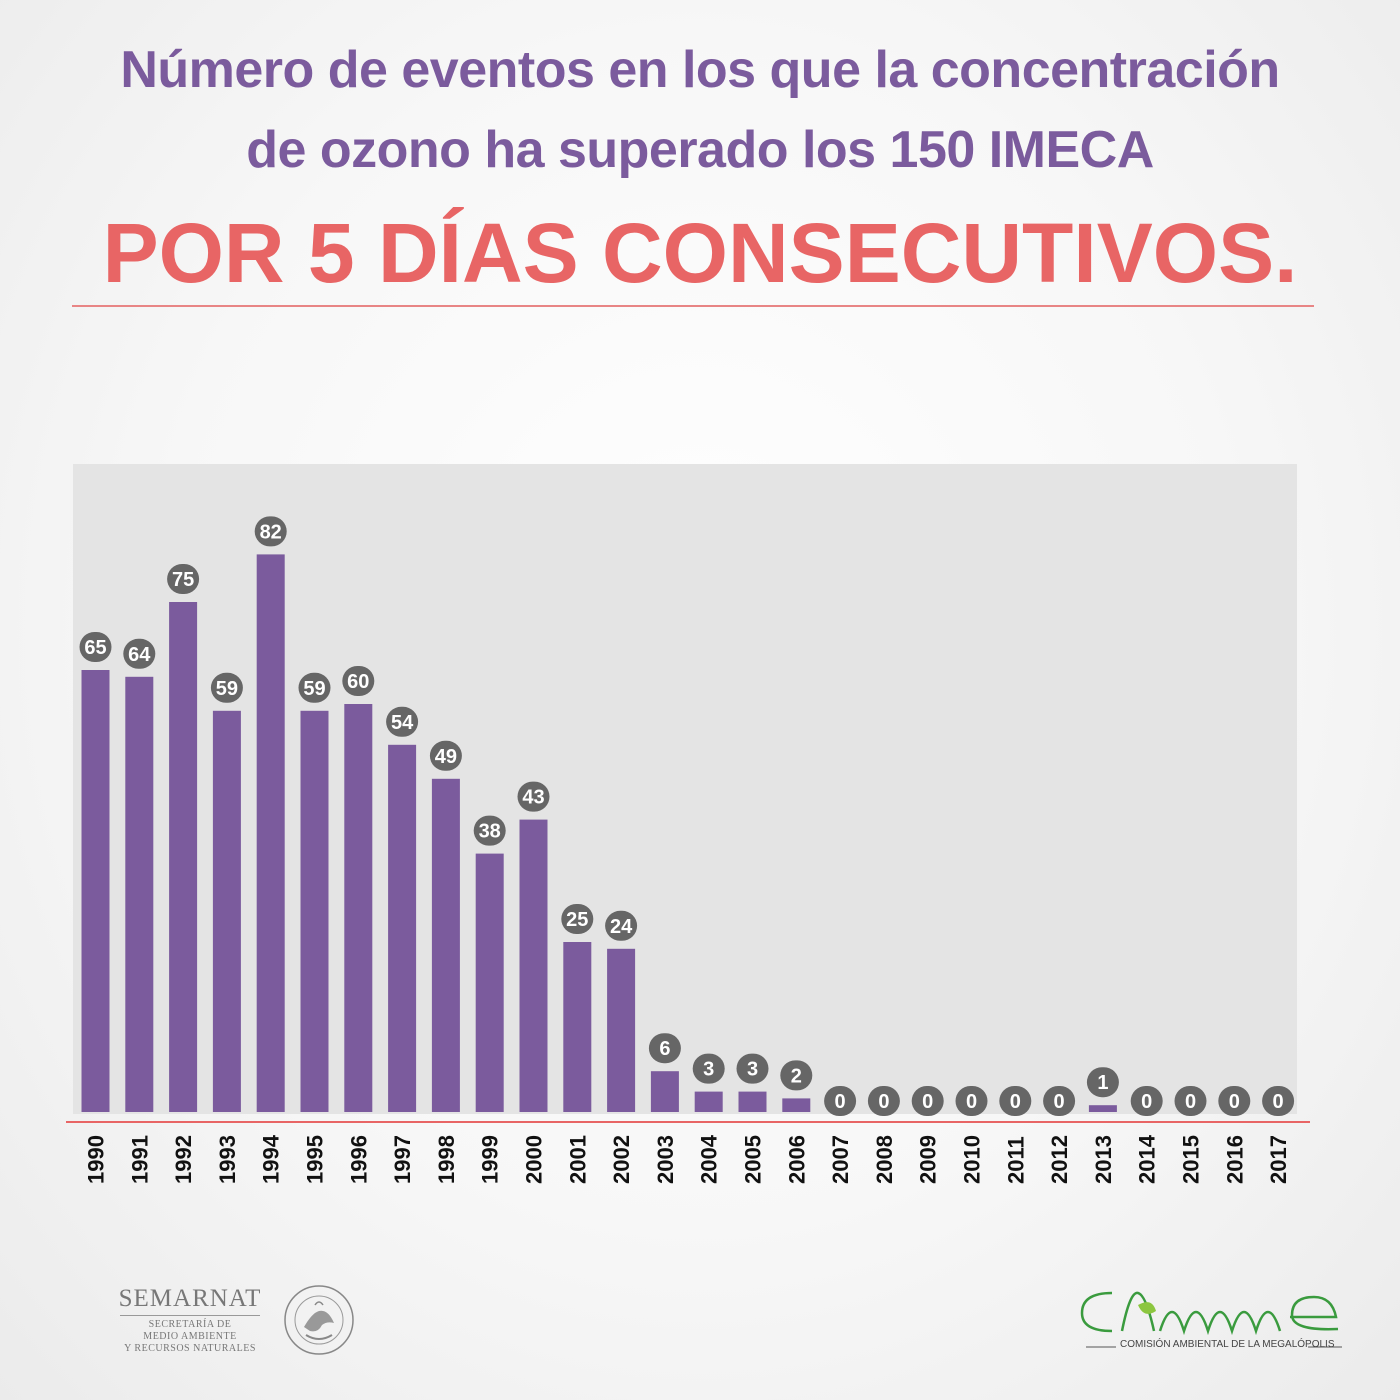  I want to click on data-label-bubble-1990, so click(95, 647).